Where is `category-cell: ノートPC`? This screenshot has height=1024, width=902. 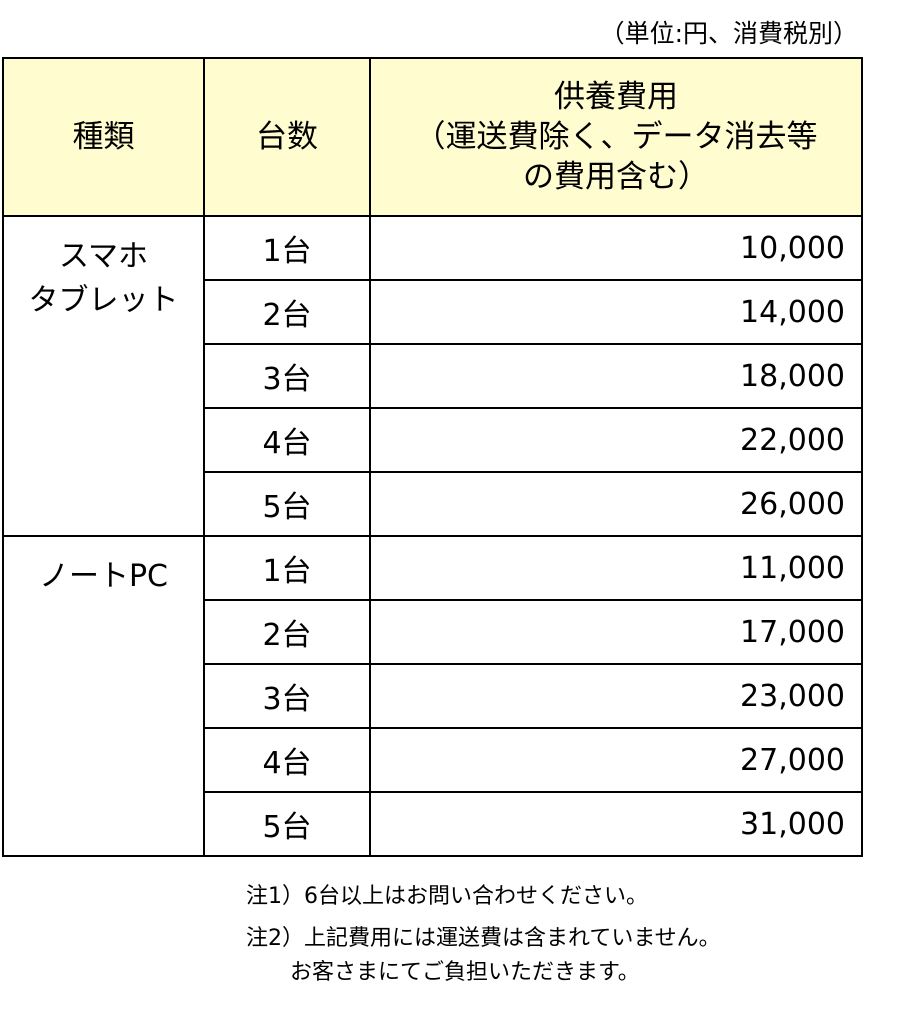 category-cell: ノートPC is located at coordinates (103, 696).